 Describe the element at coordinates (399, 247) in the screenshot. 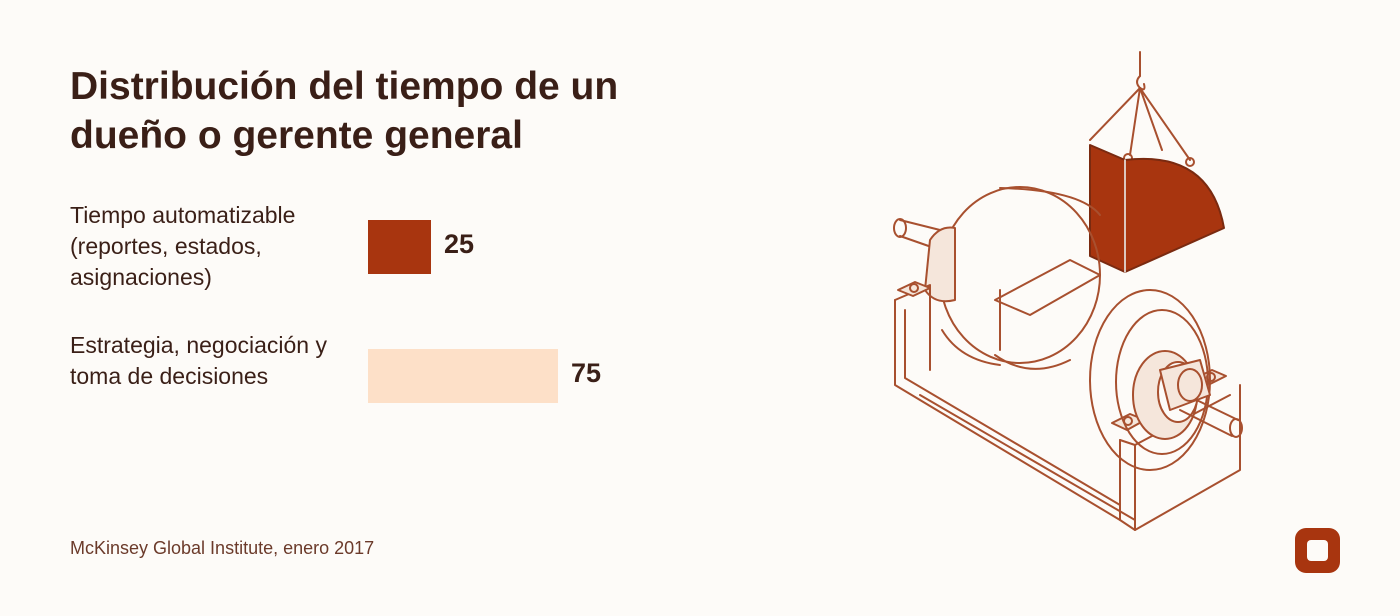

I see `bar-automatable` at that location.